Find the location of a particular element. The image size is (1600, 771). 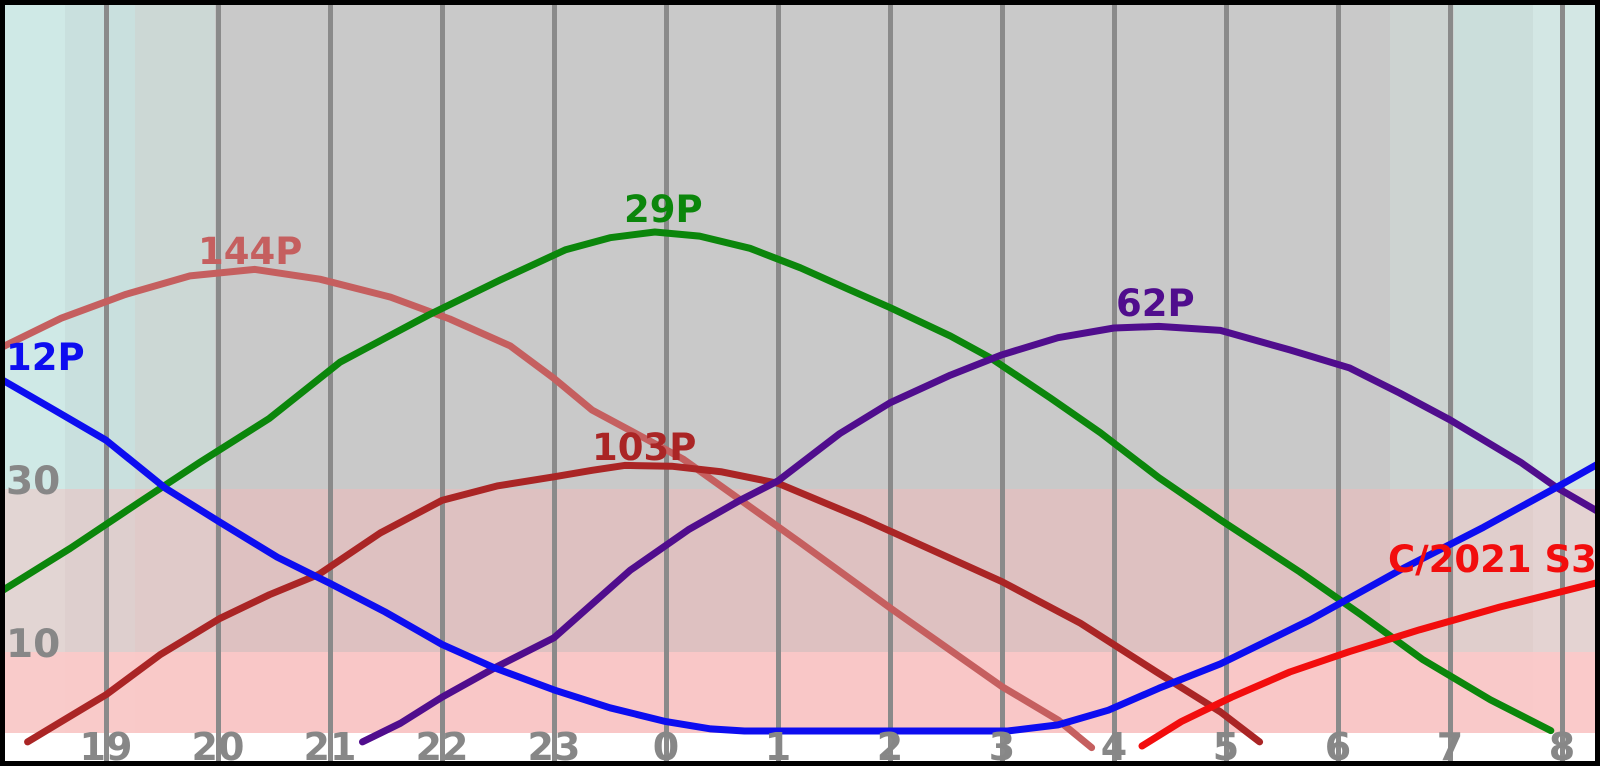

hour-label: 1 is located at coordinates (778, 747).